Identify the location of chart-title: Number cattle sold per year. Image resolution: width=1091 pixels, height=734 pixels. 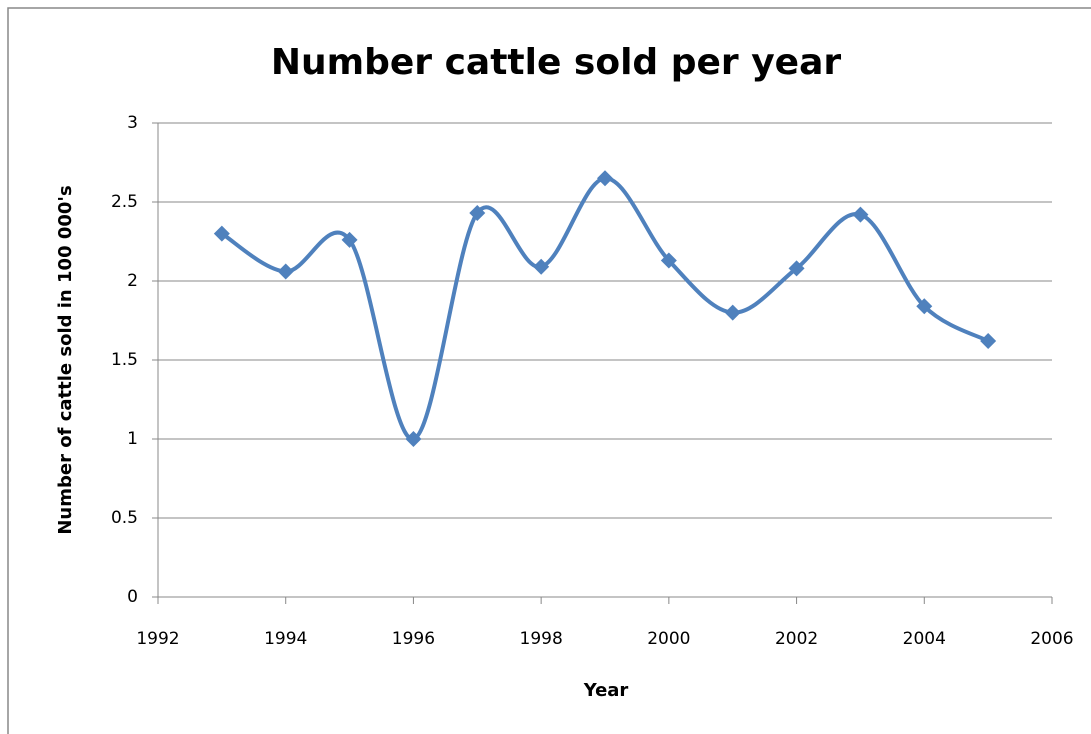
(556, 62).